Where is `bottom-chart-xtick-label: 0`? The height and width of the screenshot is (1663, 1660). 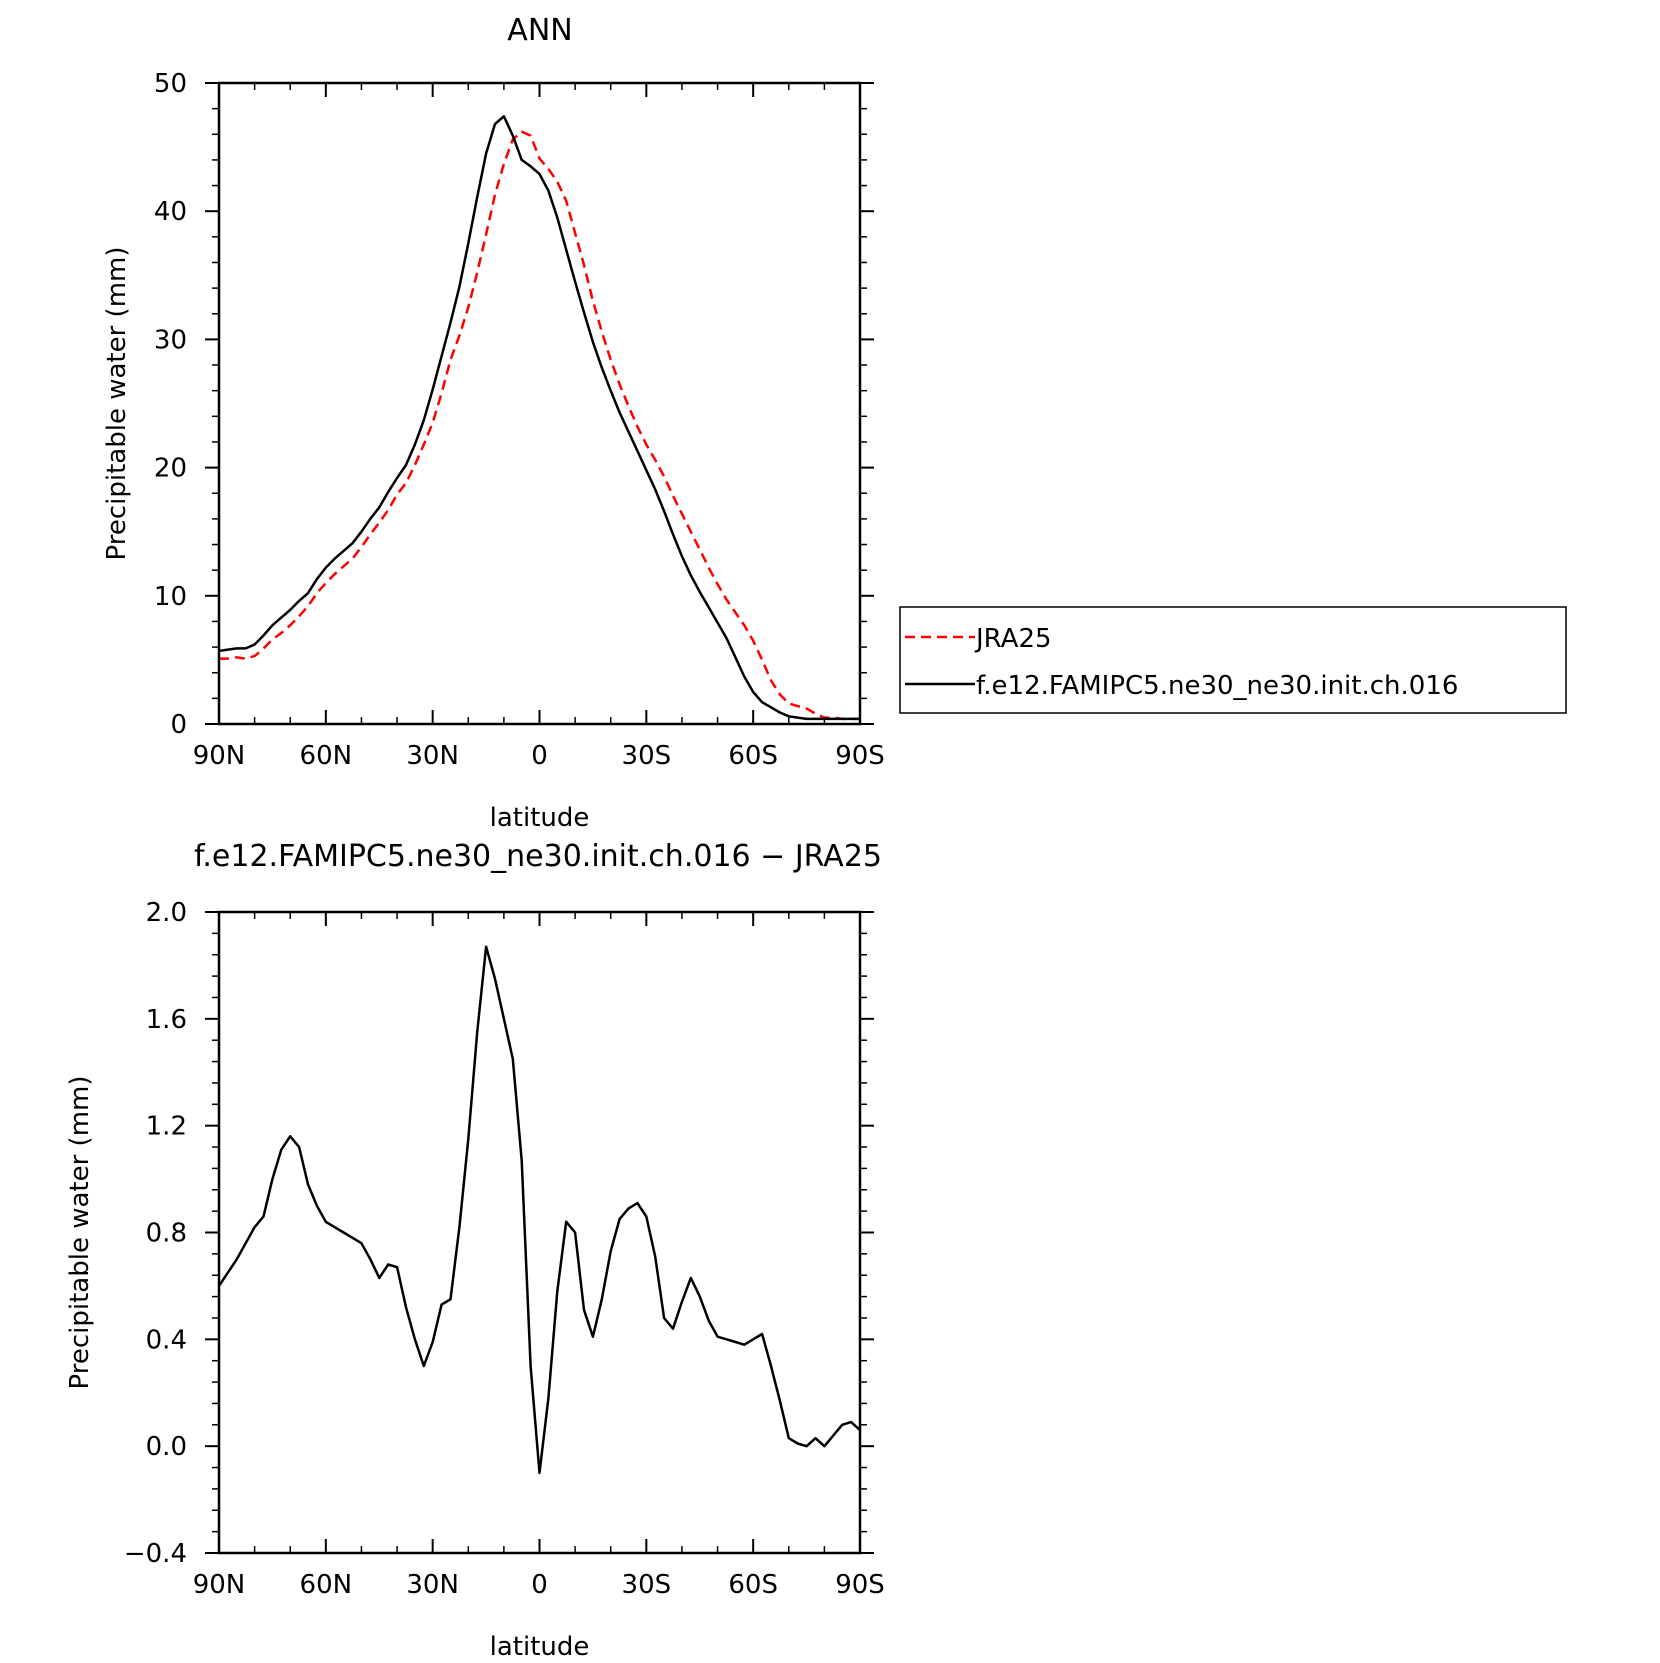
bottom-chart-xtick-label: 0 is located at coordinates (539, 1585).